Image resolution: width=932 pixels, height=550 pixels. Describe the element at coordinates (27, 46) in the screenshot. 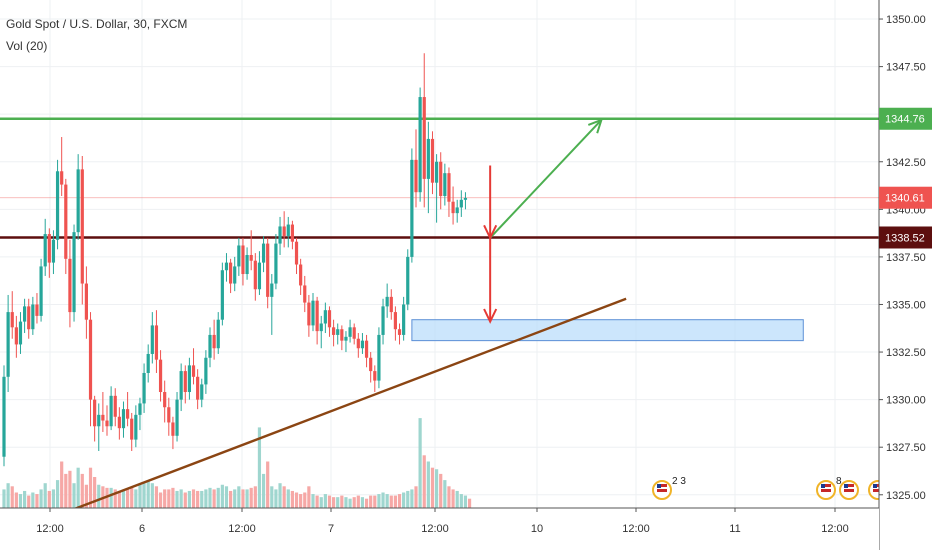

I see `volume-indicator-label: Vol (20)` at that location.